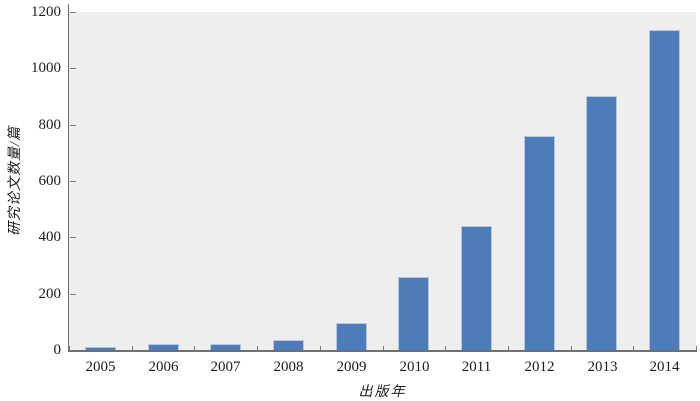  Describe the element at coordinates (100, 348) in the screenshot. I see `bar-2005` at that location.